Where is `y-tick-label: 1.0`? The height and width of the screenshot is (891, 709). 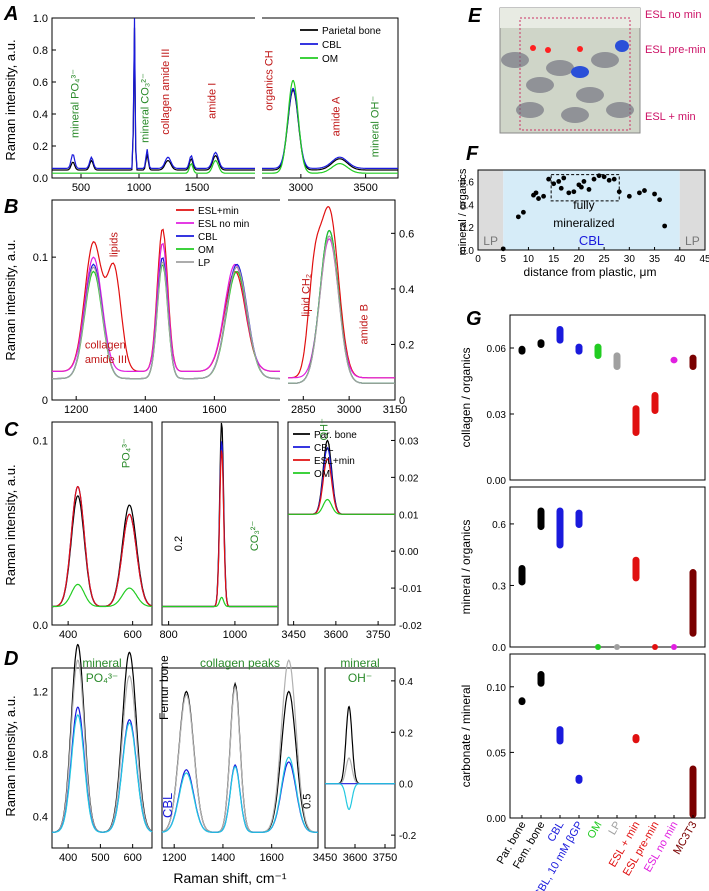
y-tick-label: 1.0 is located at coordinates (40, 19).